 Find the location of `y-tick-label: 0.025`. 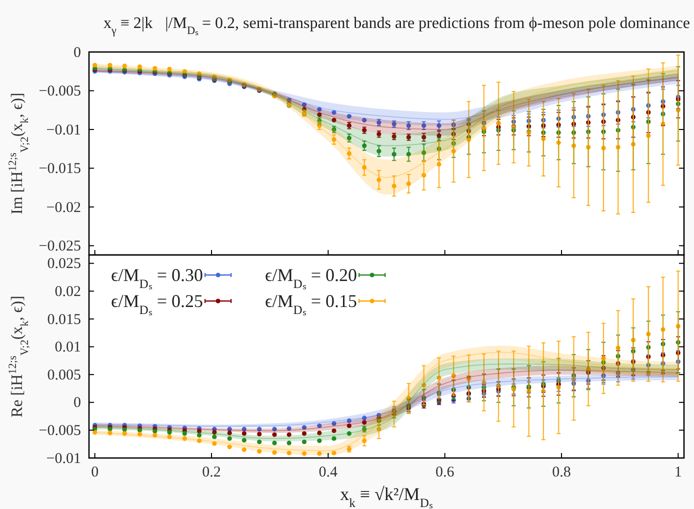

y-tick-label: 0.025 is located at coordinates (64, 264).